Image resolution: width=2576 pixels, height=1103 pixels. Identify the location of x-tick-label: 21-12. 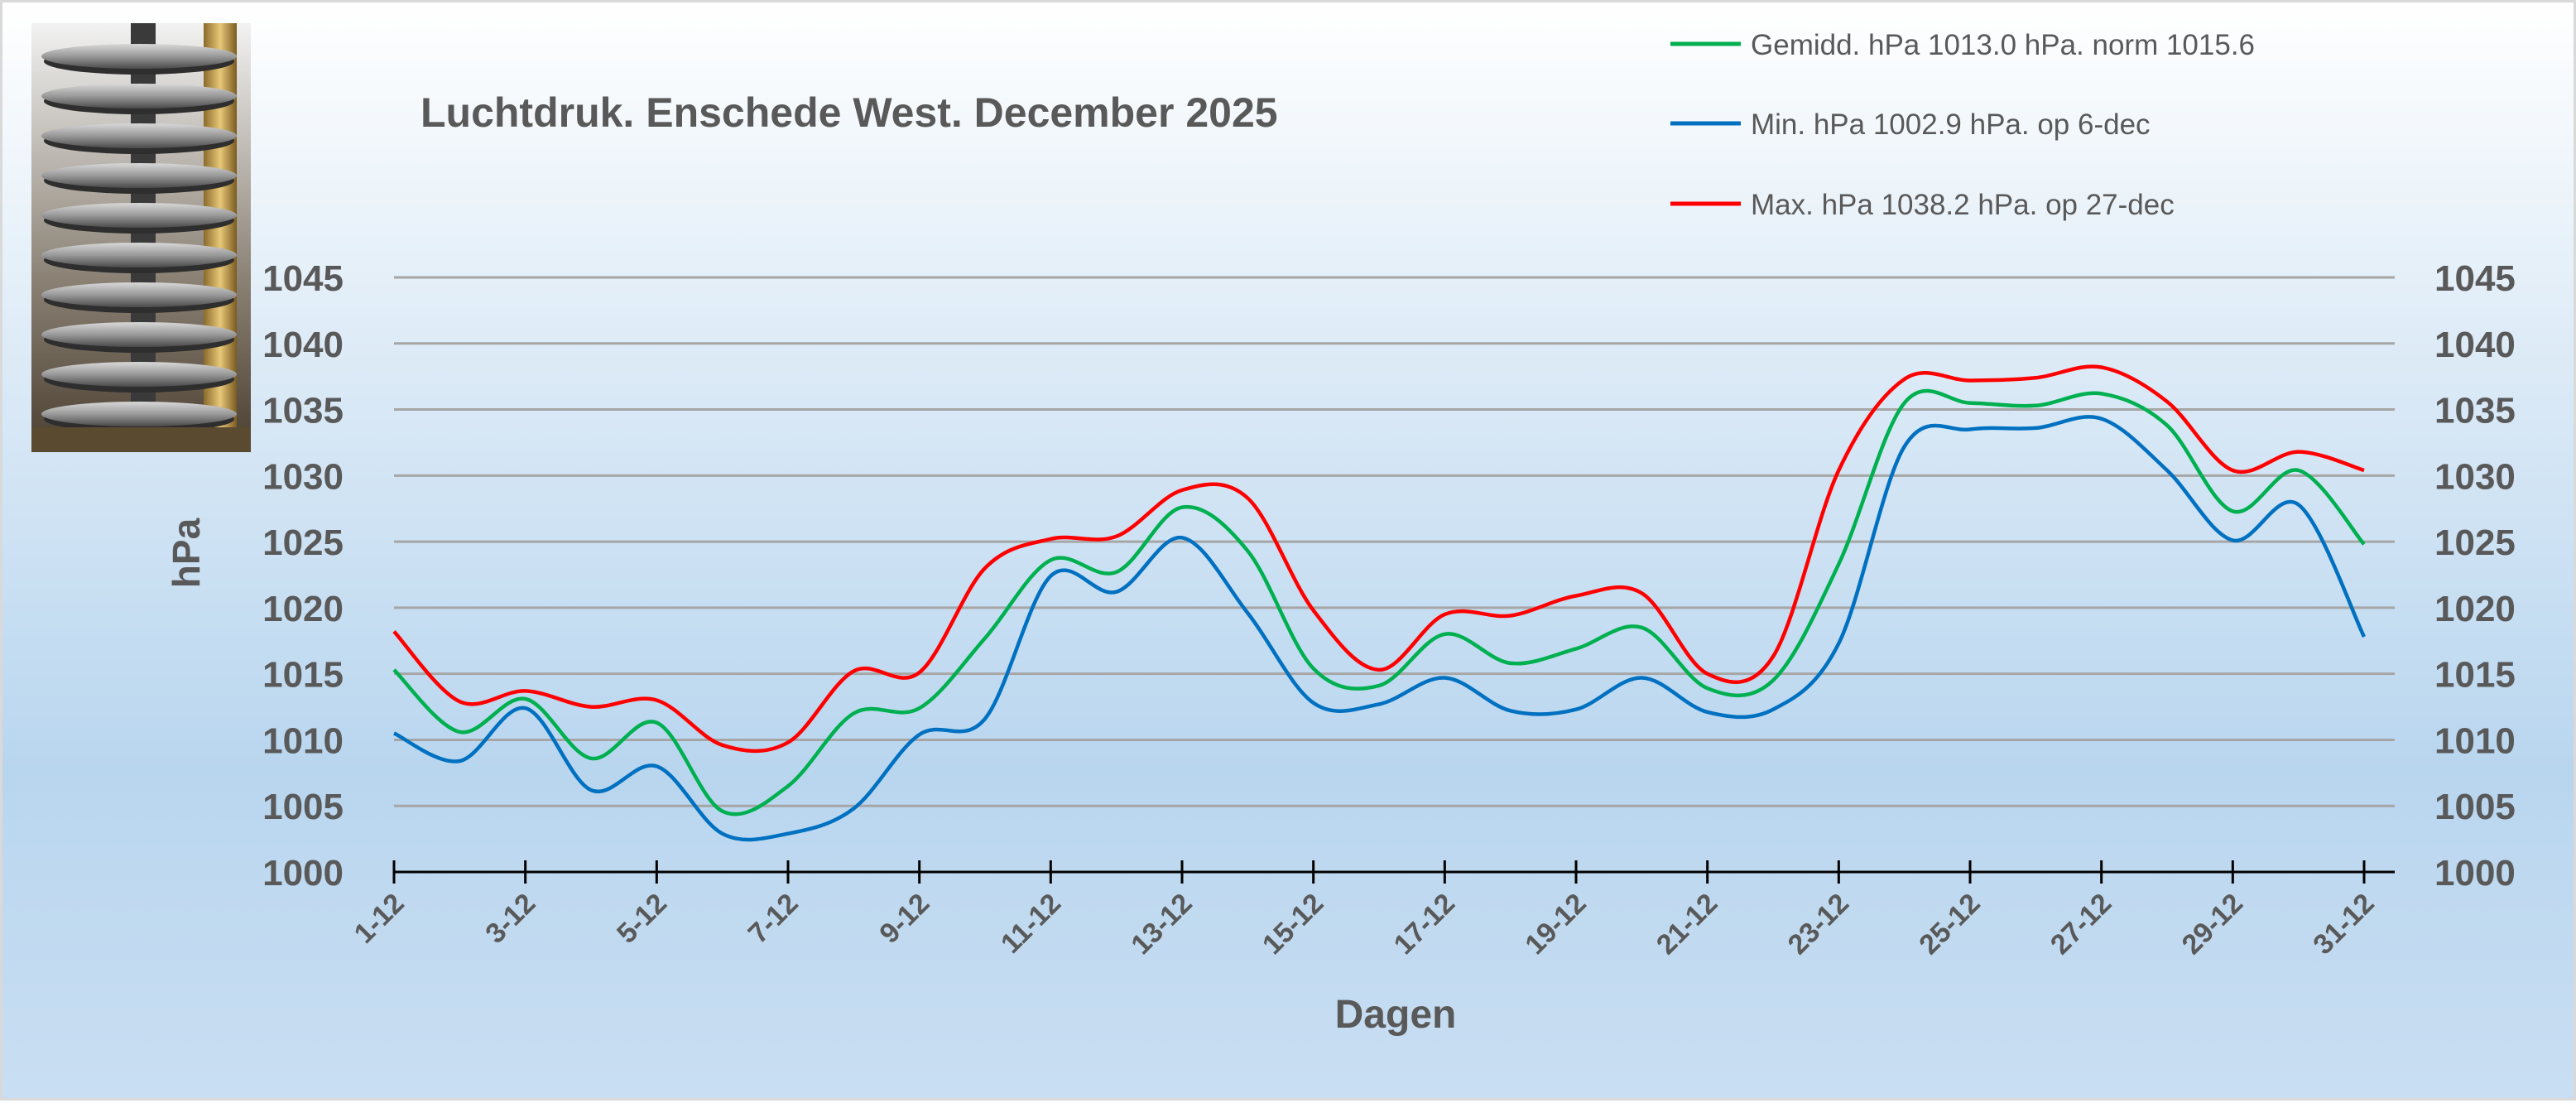
(1687, 925).